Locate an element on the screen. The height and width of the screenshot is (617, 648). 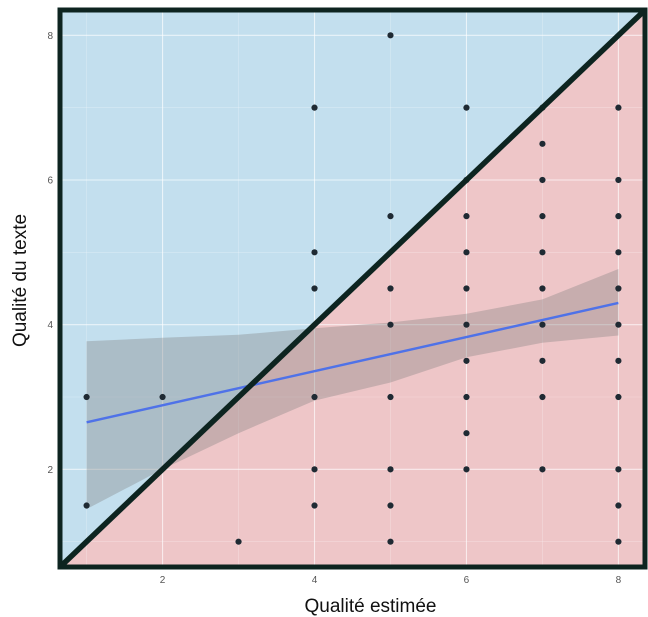
y-axis-title: Qualité du texte is located at coordinates (20, 280).